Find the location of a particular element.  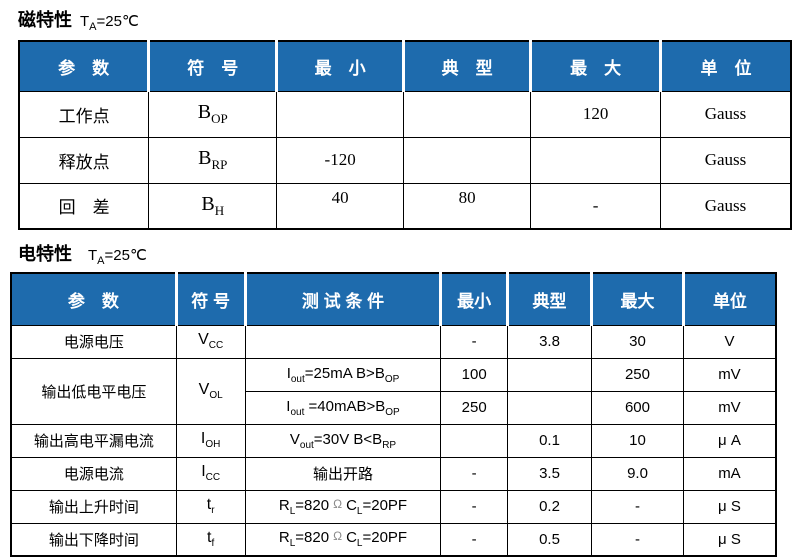

cell-max: 30 is located at coordinates (637, 341).